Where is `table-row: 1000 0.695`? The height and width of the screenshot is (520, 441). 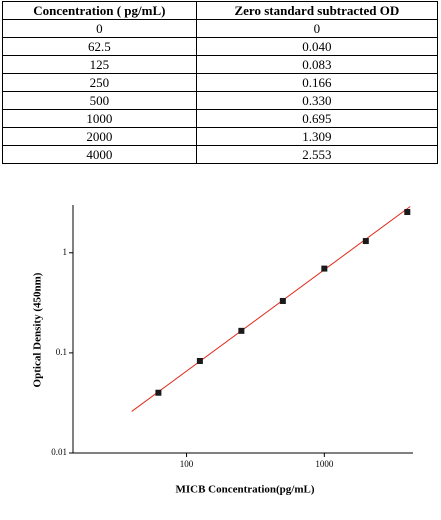
table-row: 1000 0.695 is located at coordinates (220, 118).